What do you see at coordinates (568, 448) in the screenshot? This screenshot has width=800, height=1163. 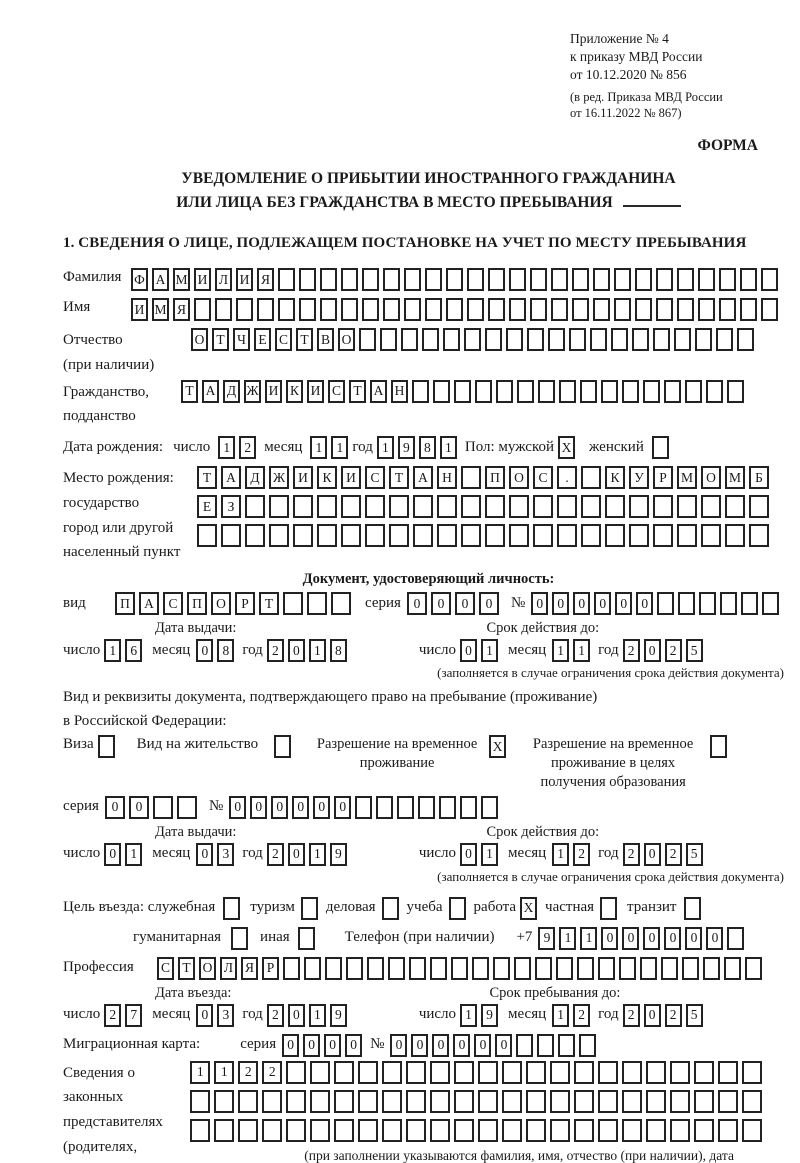 I see `sex-male-checkbox: X` at bounding box center [568, 448].